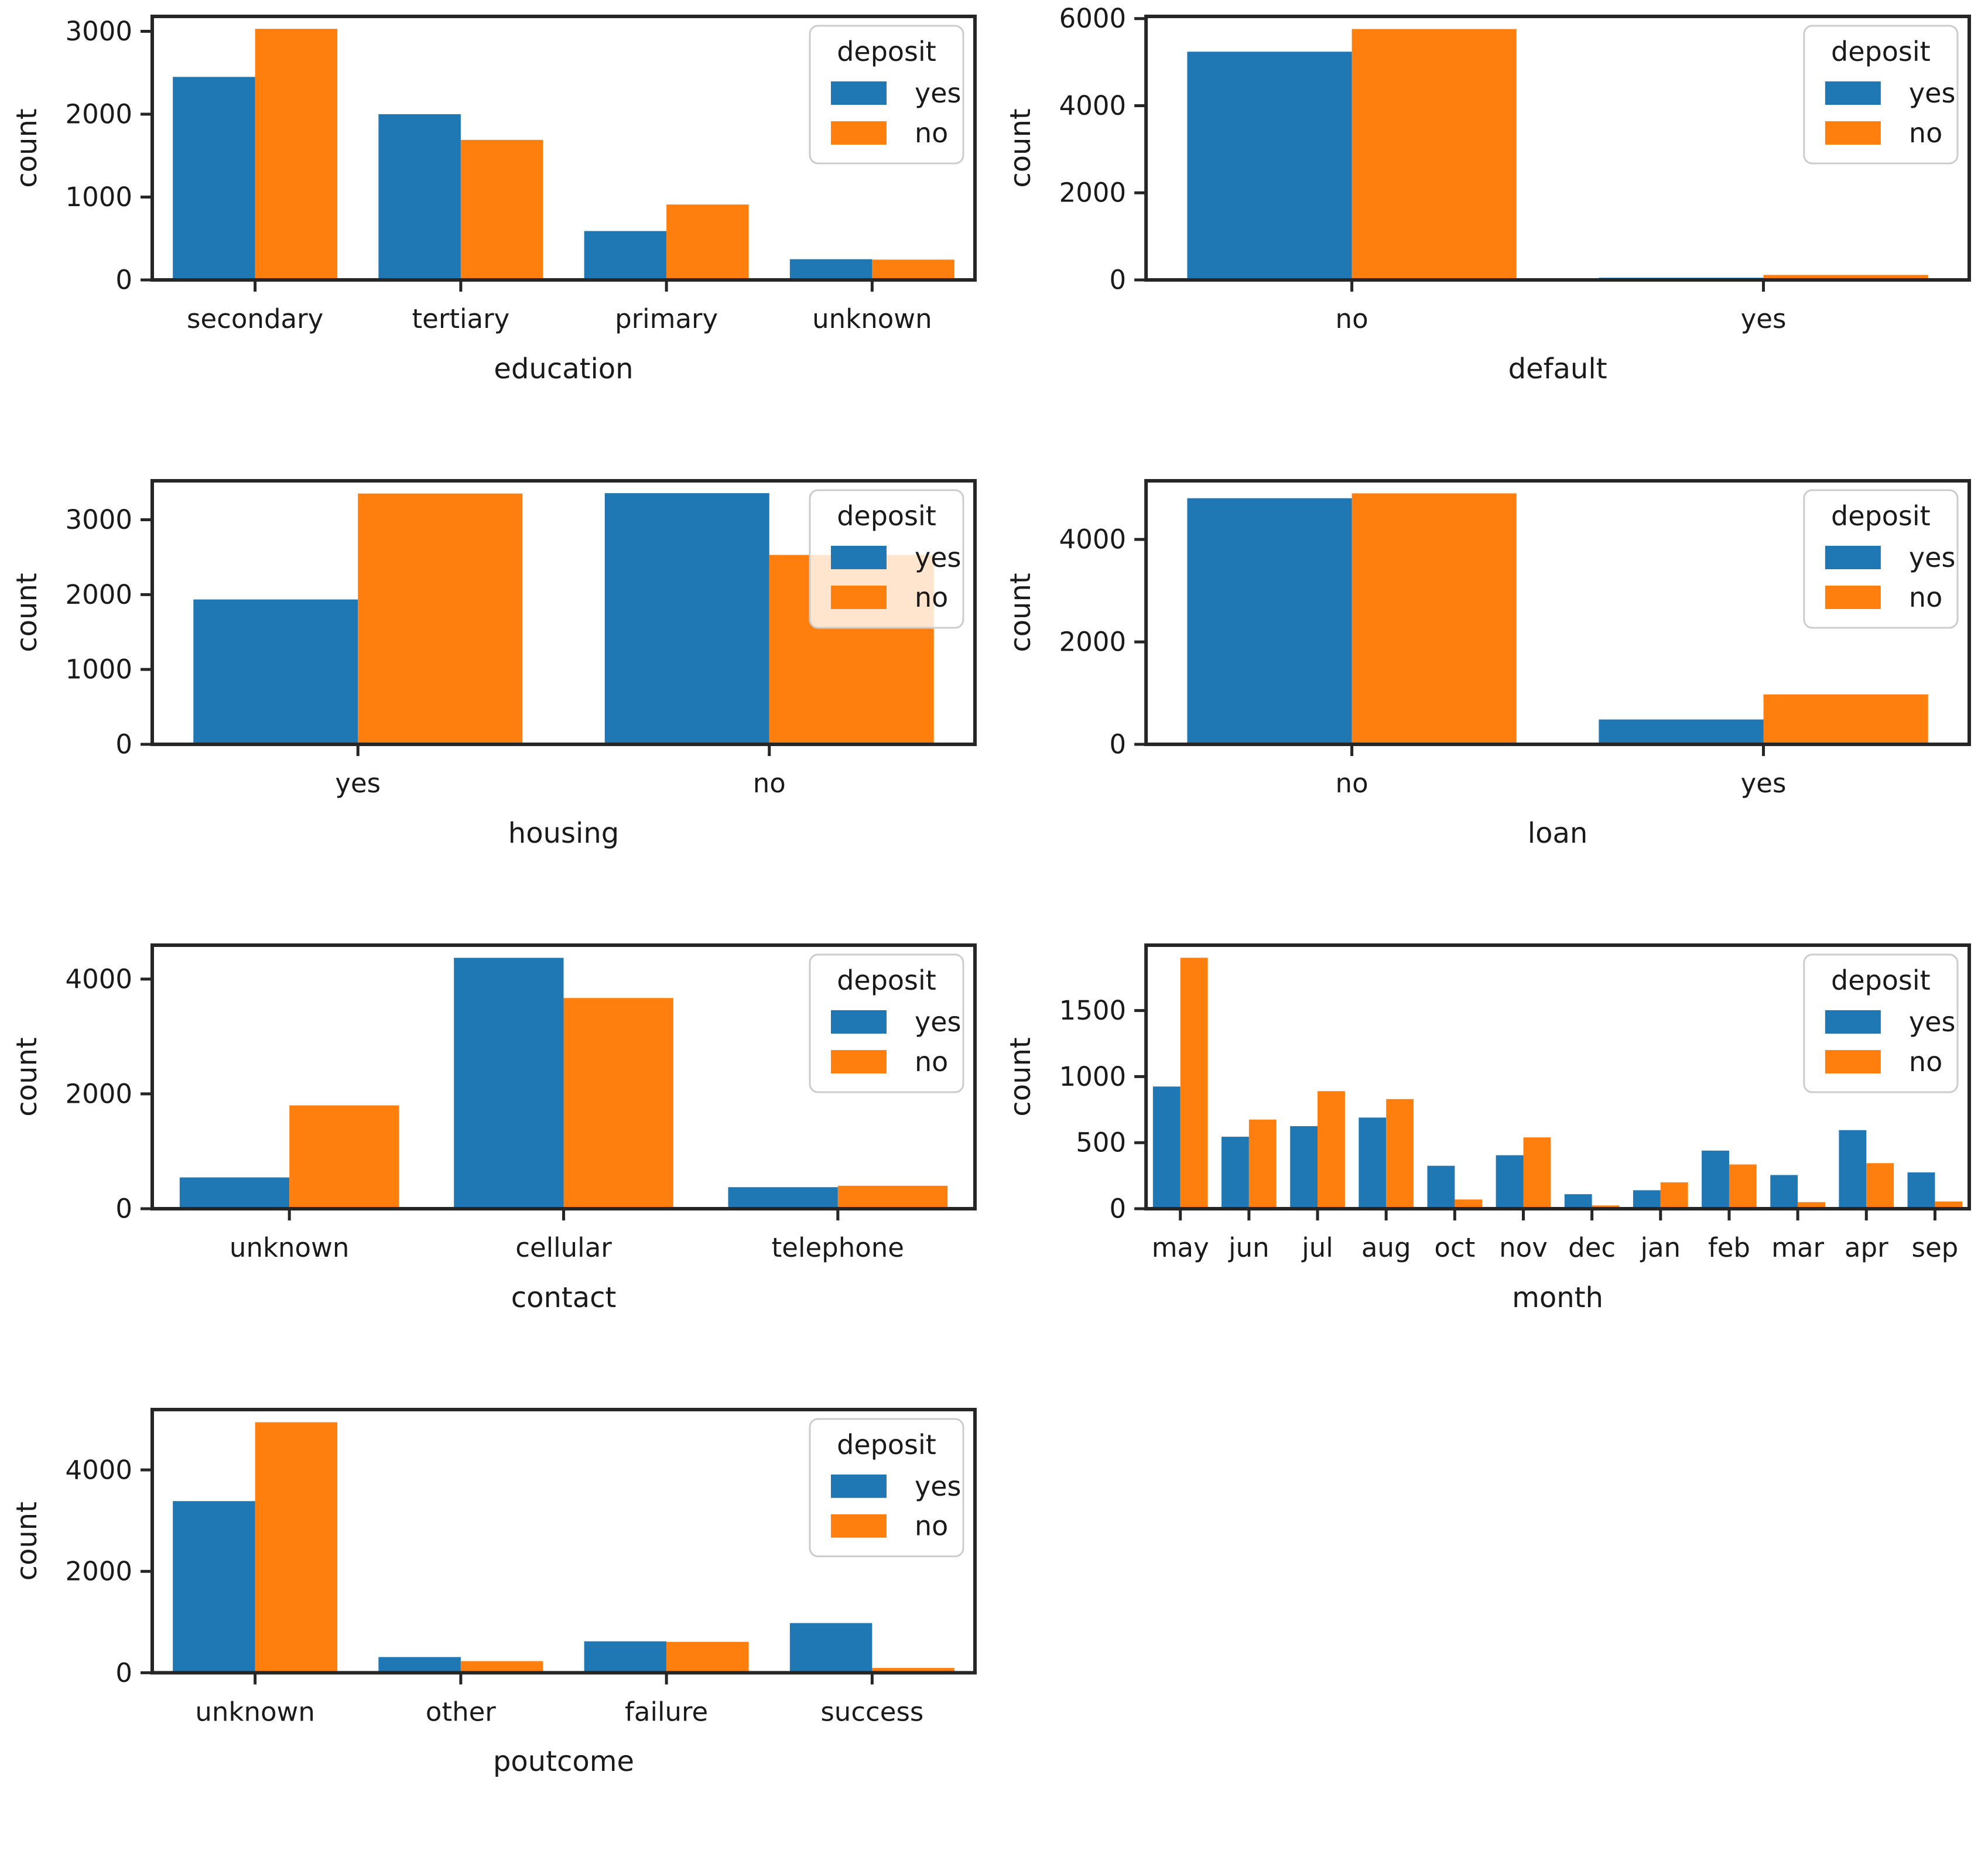  Describe the element at coordinates (440, 618) in the screenshot. I see `bar-housing-yes-no` at that location.